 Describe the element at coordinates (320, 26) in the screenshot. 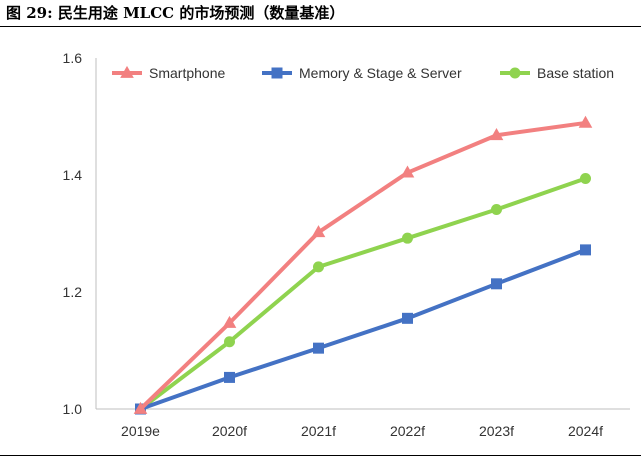

I see `title-rule` at that location.